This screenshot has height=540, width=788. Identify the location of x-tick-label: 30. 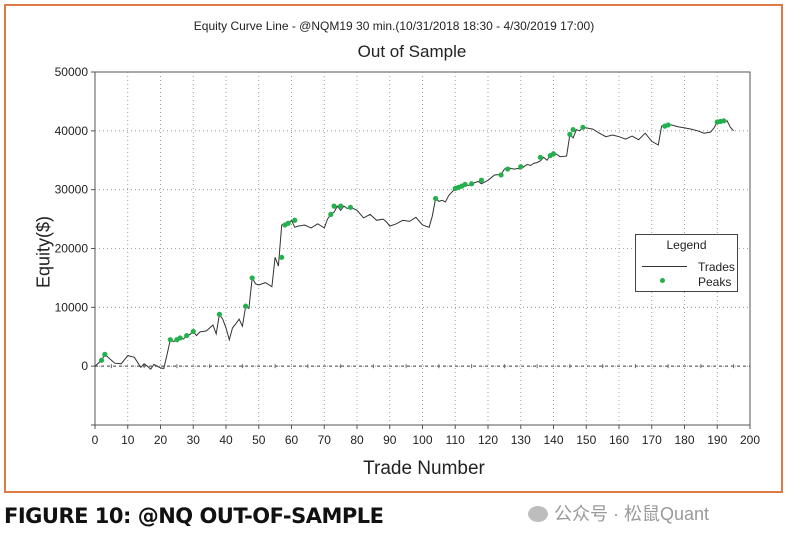
(194, 440).